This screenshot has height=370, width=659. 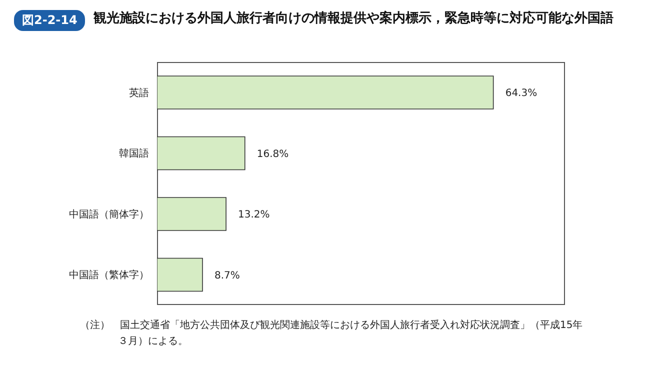 What do you see at coordinates (521, 94) in the screenshot?
I see `data-label: 64.3%` at bounding box center [521, 94].